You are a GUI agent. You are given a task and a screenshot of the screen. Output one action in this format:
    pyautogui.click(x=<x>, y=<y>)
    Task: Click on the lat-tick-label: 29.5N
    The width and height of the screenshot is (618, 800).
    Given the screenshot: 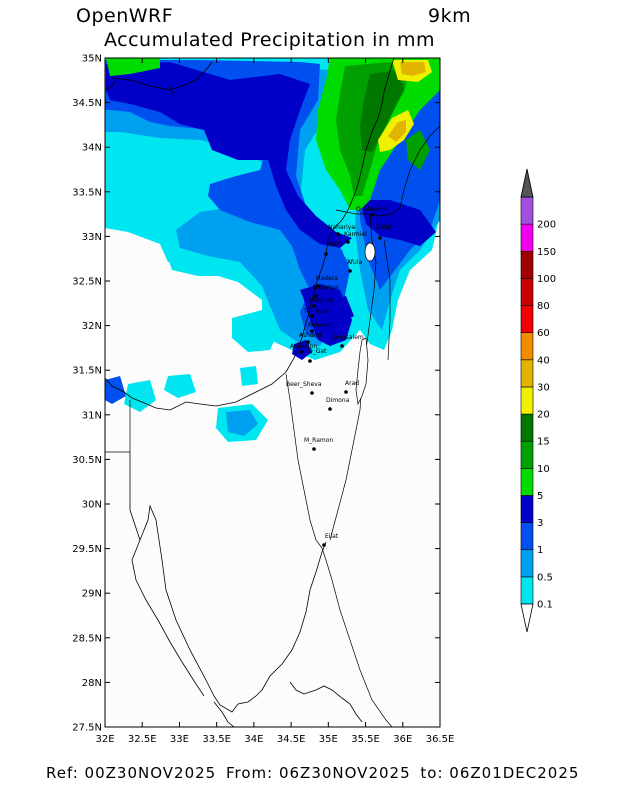 What is the action you would take?
    pyautogui.click(x=87, y=549)
    